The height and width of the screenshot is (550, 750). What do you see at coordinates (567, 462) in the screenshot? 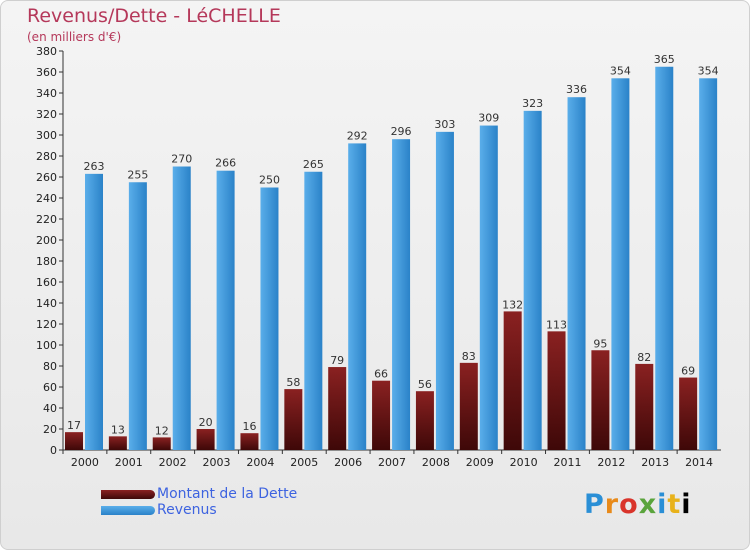
I see `x-tick-label: 2011` at bounding box center [567, 462].